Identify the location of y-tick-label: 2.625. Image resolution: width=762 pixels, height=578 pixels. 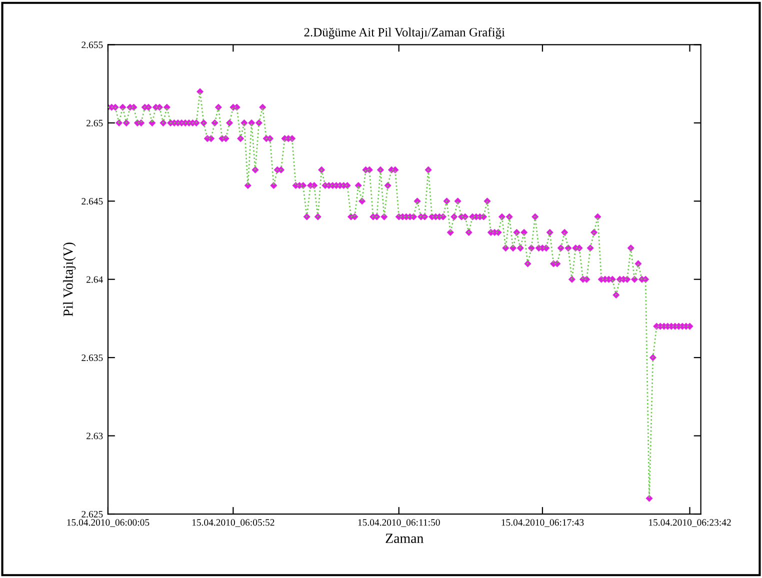
(92, 514).